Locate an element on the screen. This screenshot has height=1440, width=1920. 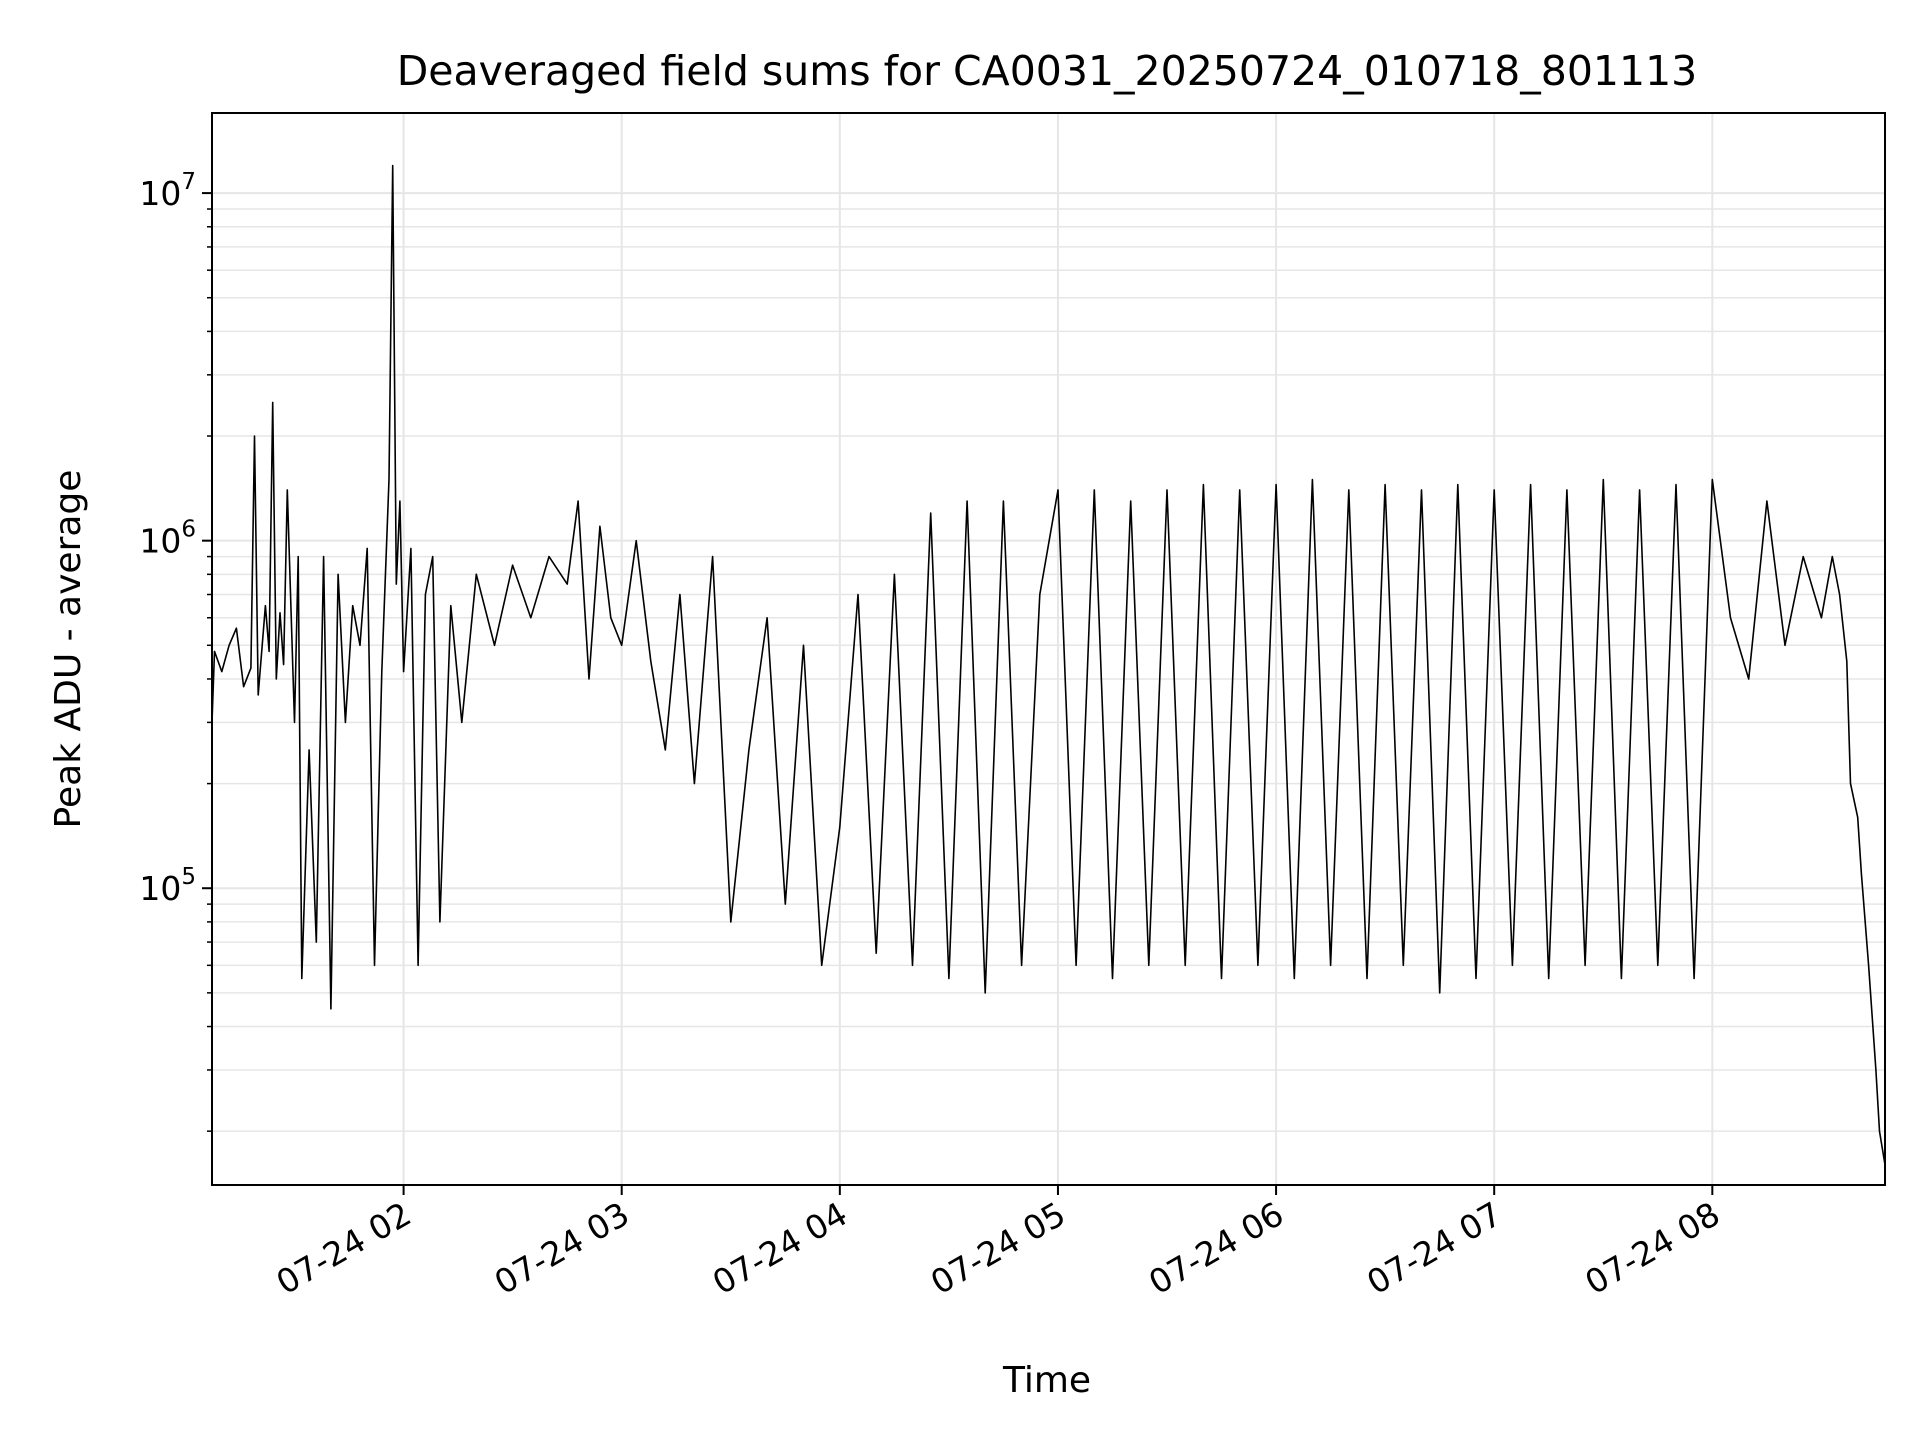
y-tick-label: 10⁵ is located at coordinates (167, 886).